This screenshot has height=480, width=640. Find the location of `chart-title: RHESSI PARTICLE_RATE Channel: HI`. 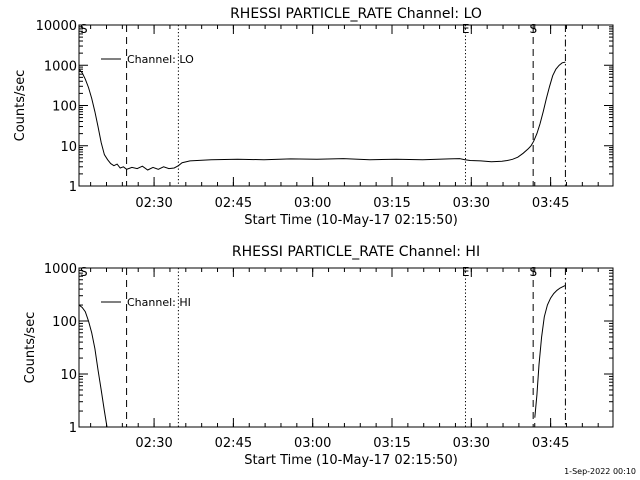

chart-title: RHESSI PARTICLE_RATE Channel: HI is located at coordinates (356, 252).